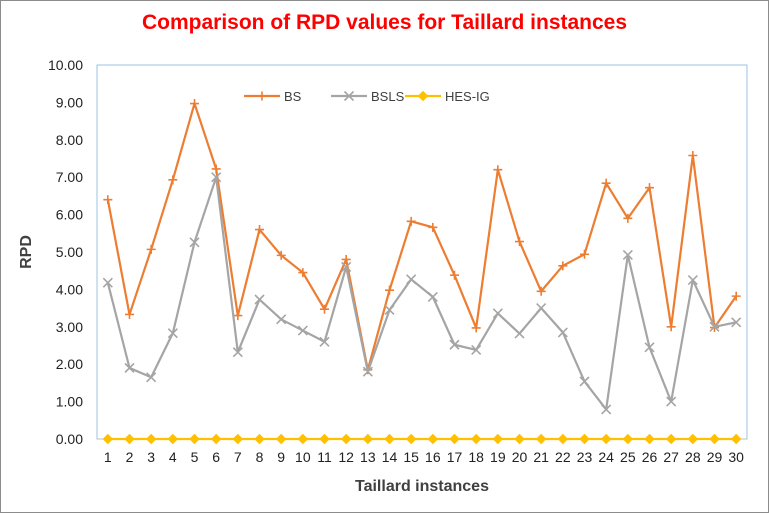 This screenshot has height=513, width=769. What do you see at coordinates (273, 96) in the screenshot?
I see `legend-item-bs: BS` at bounding box center [273, 96].